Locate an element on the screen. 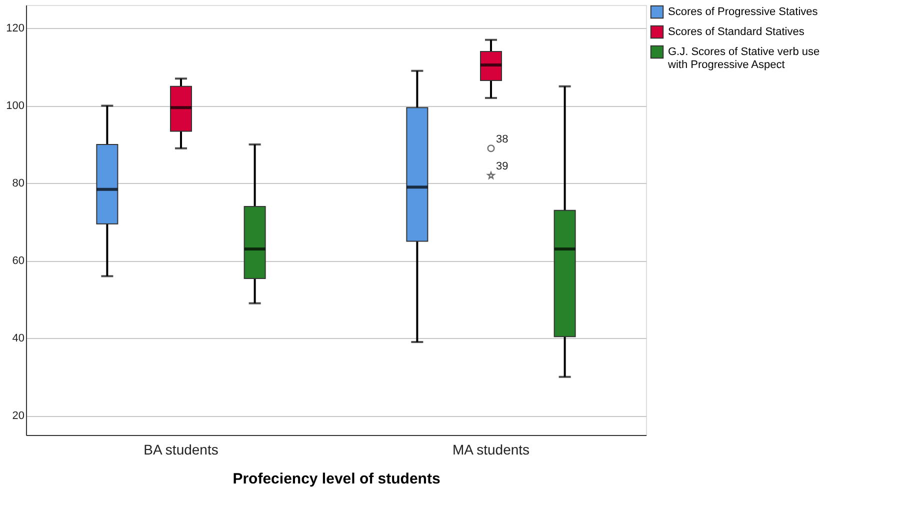 The width and height of the screenshot is (915, 512). legend-label: Scores of Standard Statives is located at coordinates (736, 32).